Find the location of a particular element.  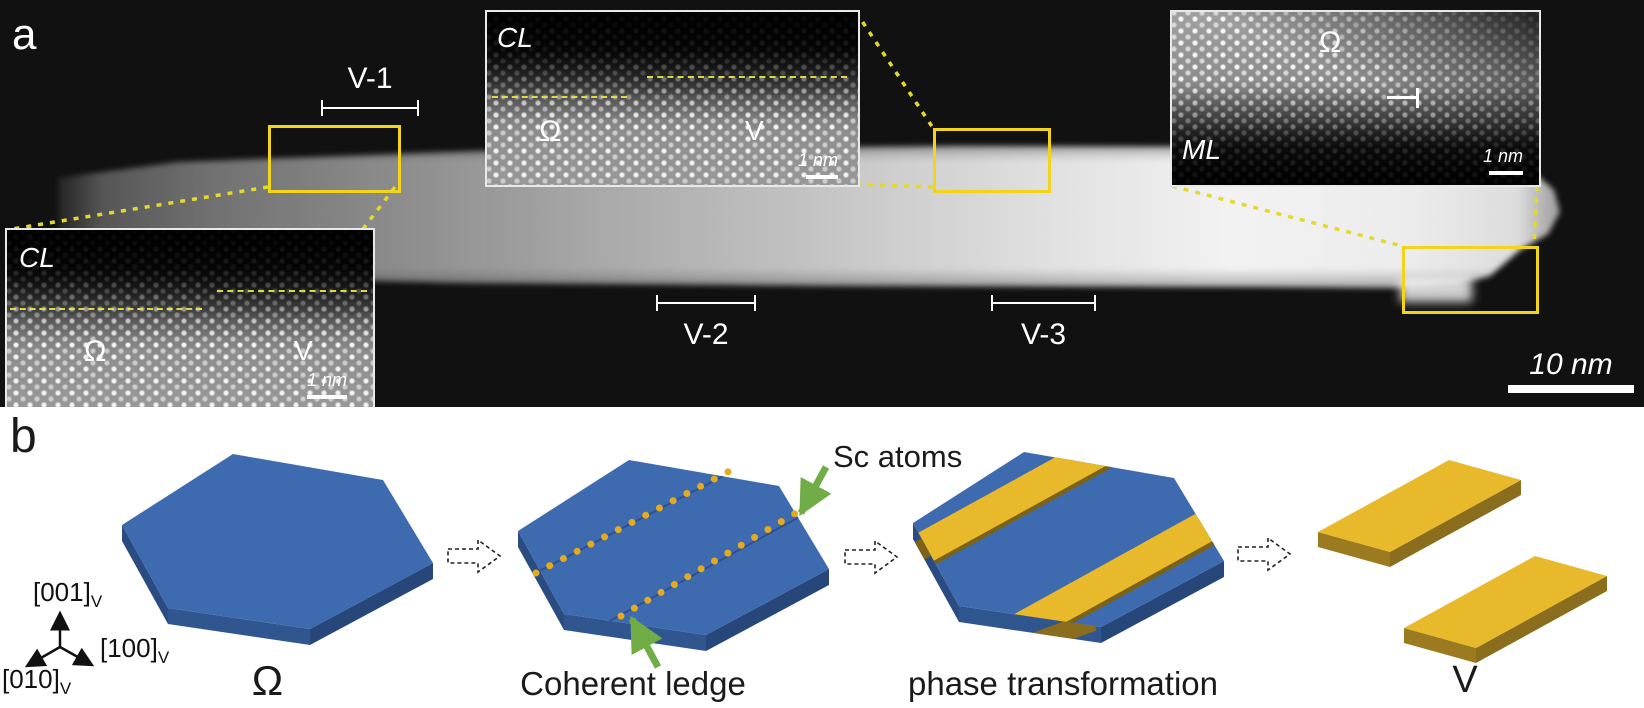

inset-left-cl: CL Ω V 1 nm is located at coordinates (190, 317).